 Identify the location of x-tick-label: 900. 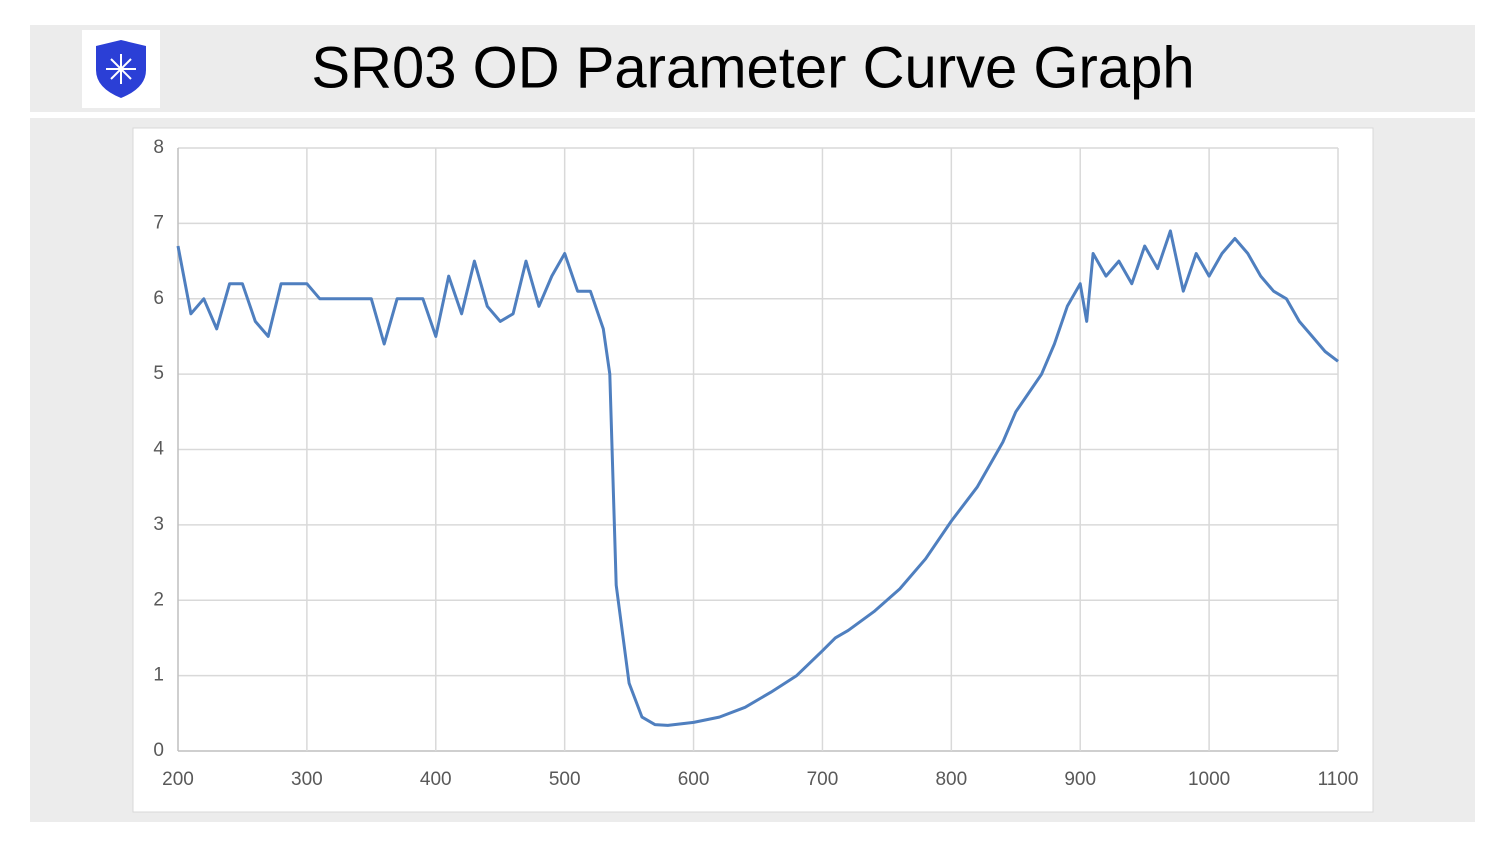
(1080, 779).